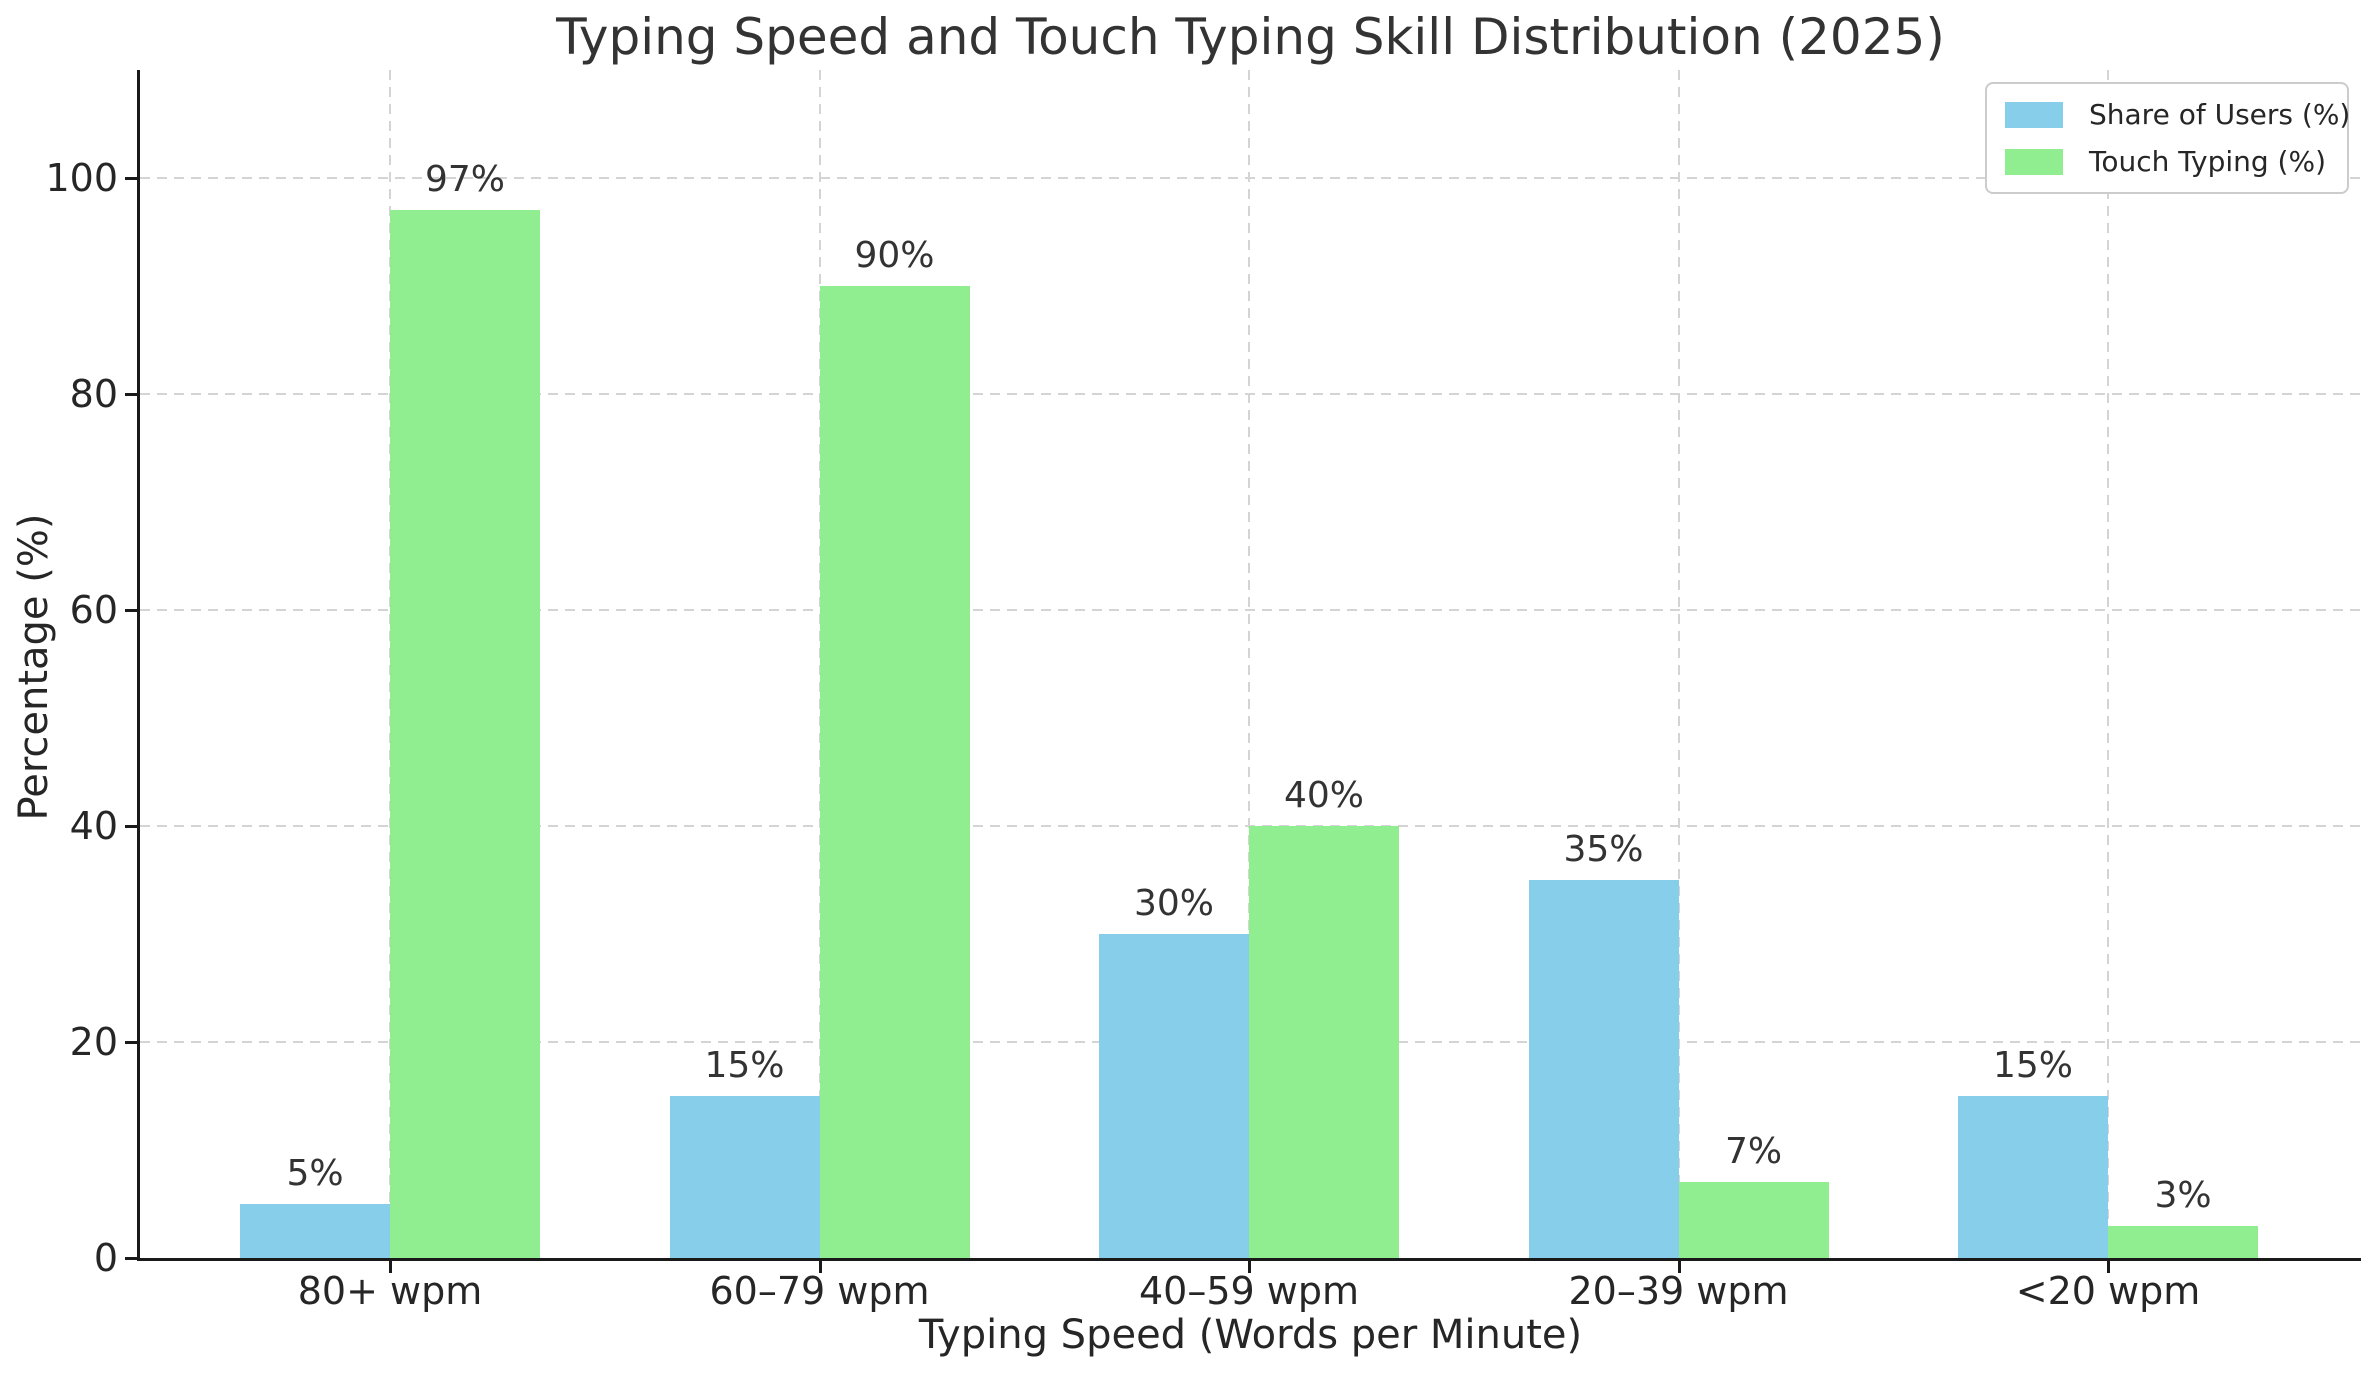 The image size is (2379, 1380). What do you see at coordinates (465, 734) in the screenshot?
I see `bar-touch-typing-80-wpm` at bounding box center [465, 734].